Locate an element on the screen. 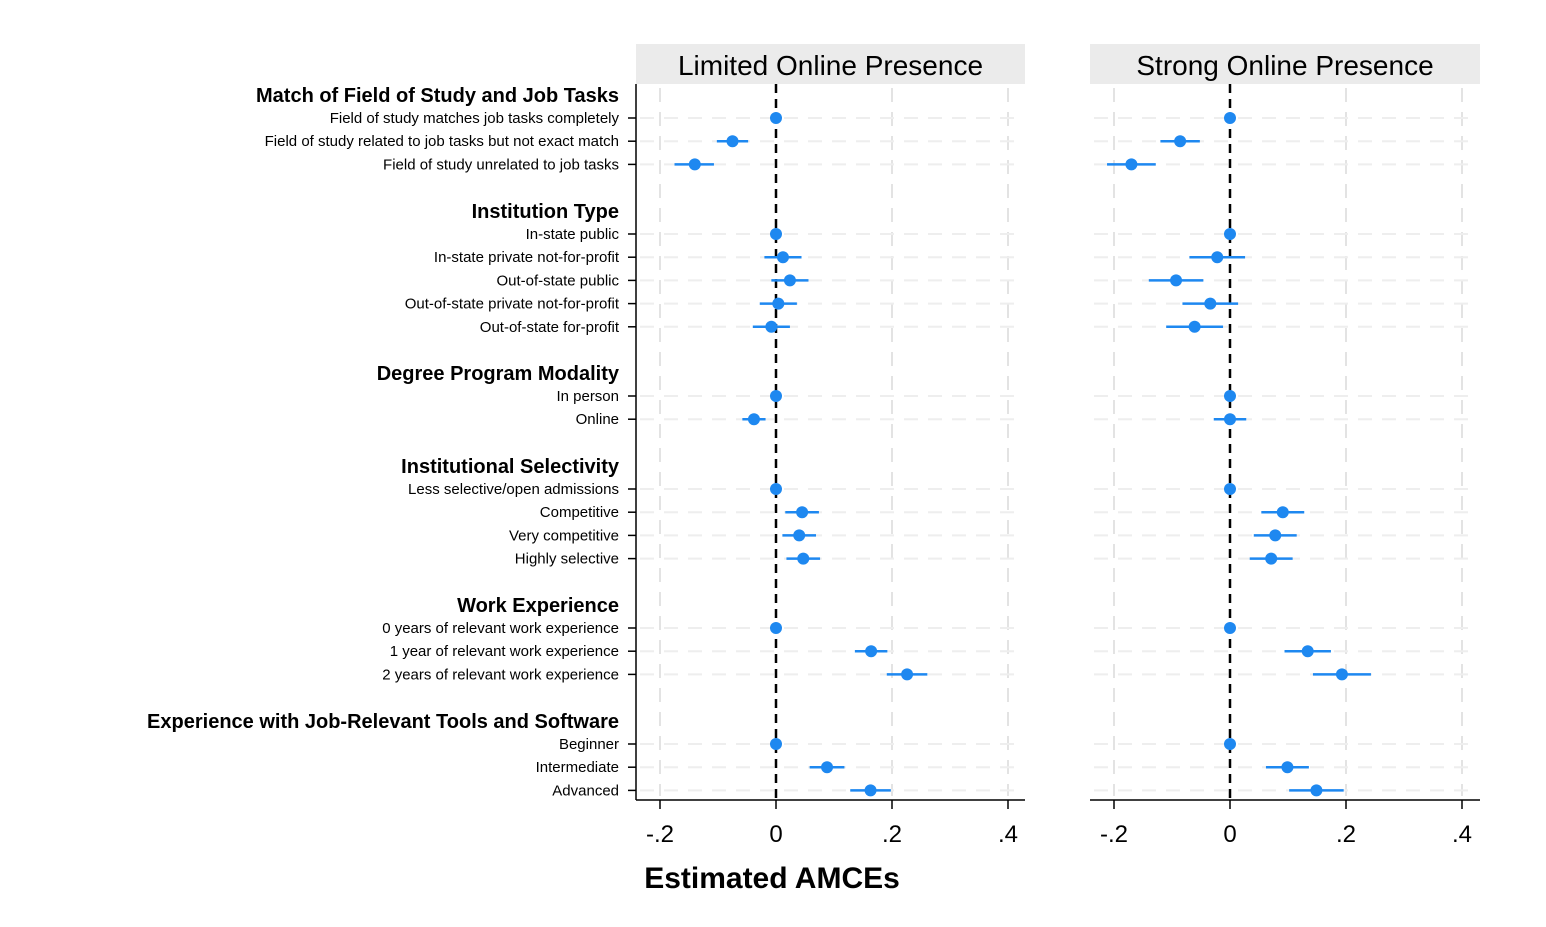 The height and width of the screenshot is (927, 1546). row-label: Highly selective is located at coordinates (567, 559).